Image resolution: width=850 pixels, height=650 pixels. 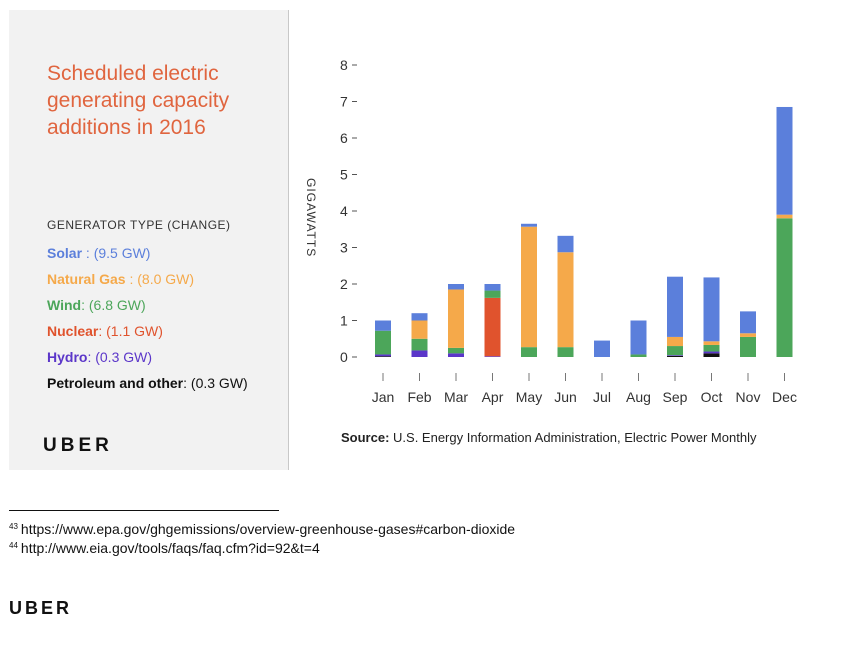 I want to click on y-tick-label: 7, so click(x=344, y=102).